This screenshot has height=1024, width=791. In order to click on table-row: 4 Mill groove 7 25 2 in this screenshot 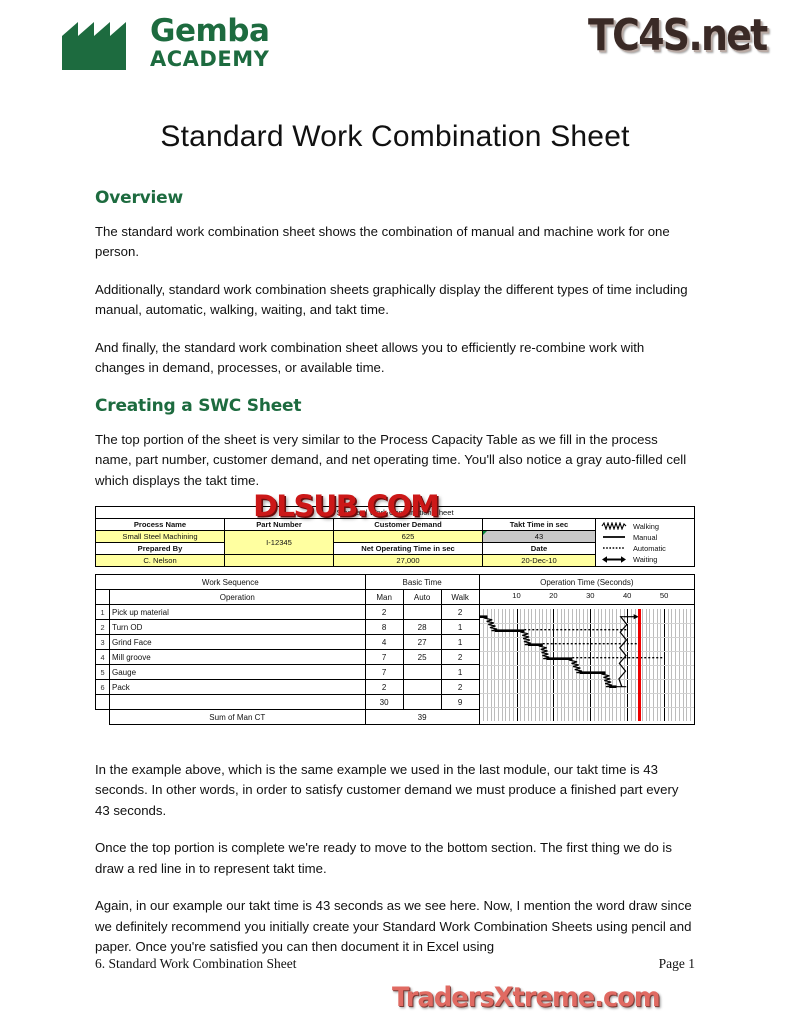, I will do `click(395, 657)`.